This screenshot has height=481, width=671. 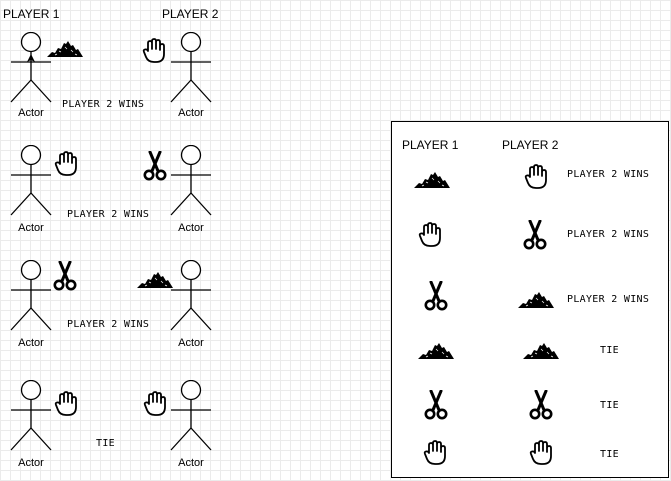 I want to click on round-result: TIE, so click(x=105, y=443).